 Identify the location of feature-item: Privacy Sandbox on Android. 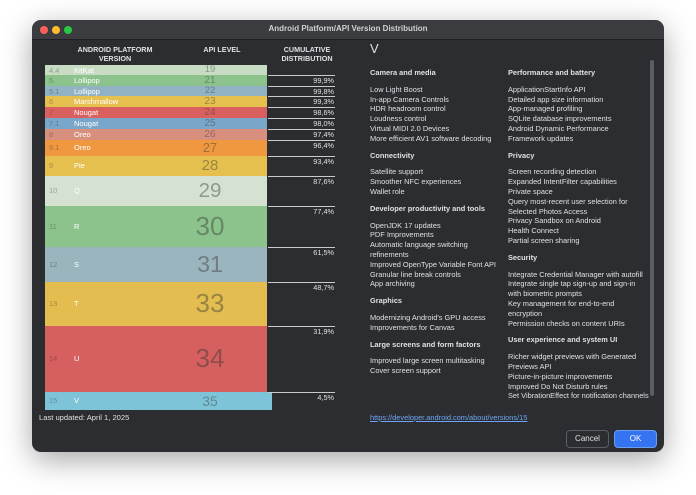
(554, 221).